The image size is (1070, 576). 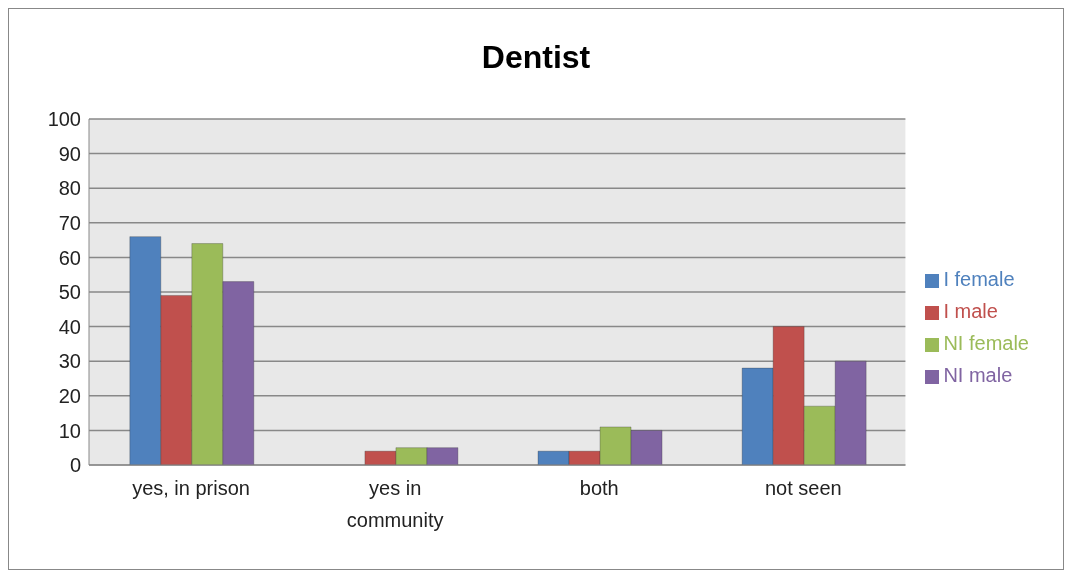 I want to click on chart-title: Dentist, so click(x=536, y=57).